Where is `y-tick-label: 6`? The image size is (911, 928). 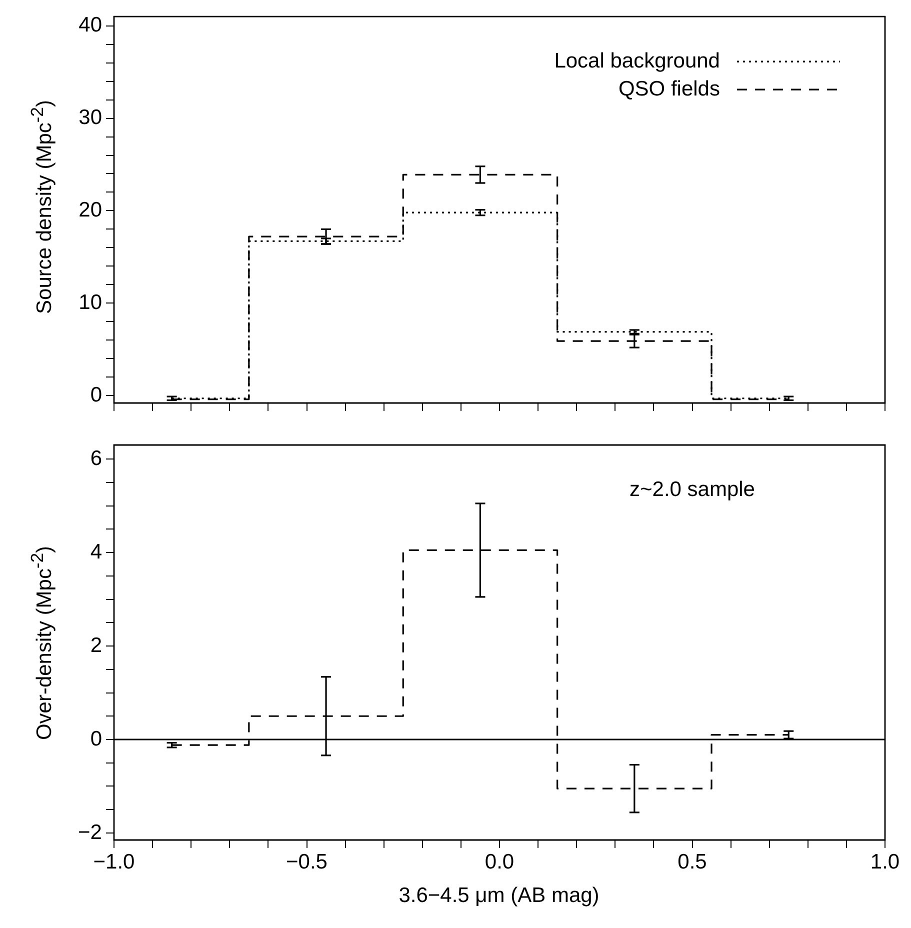
y-tick-label: 6 is located at coordinates (96, 458).